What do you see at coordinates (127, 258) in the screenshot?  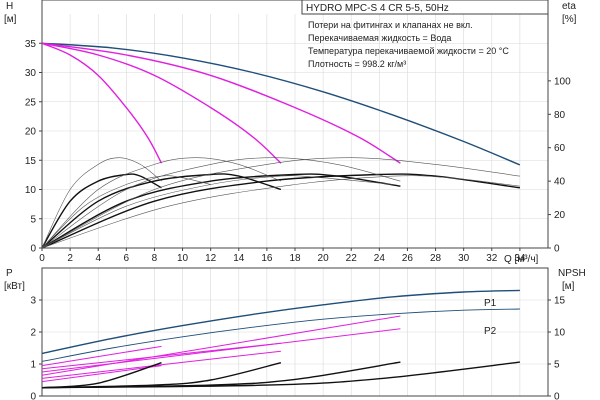 I see `x-tick-label: 6` at bounding box center [127, 258].